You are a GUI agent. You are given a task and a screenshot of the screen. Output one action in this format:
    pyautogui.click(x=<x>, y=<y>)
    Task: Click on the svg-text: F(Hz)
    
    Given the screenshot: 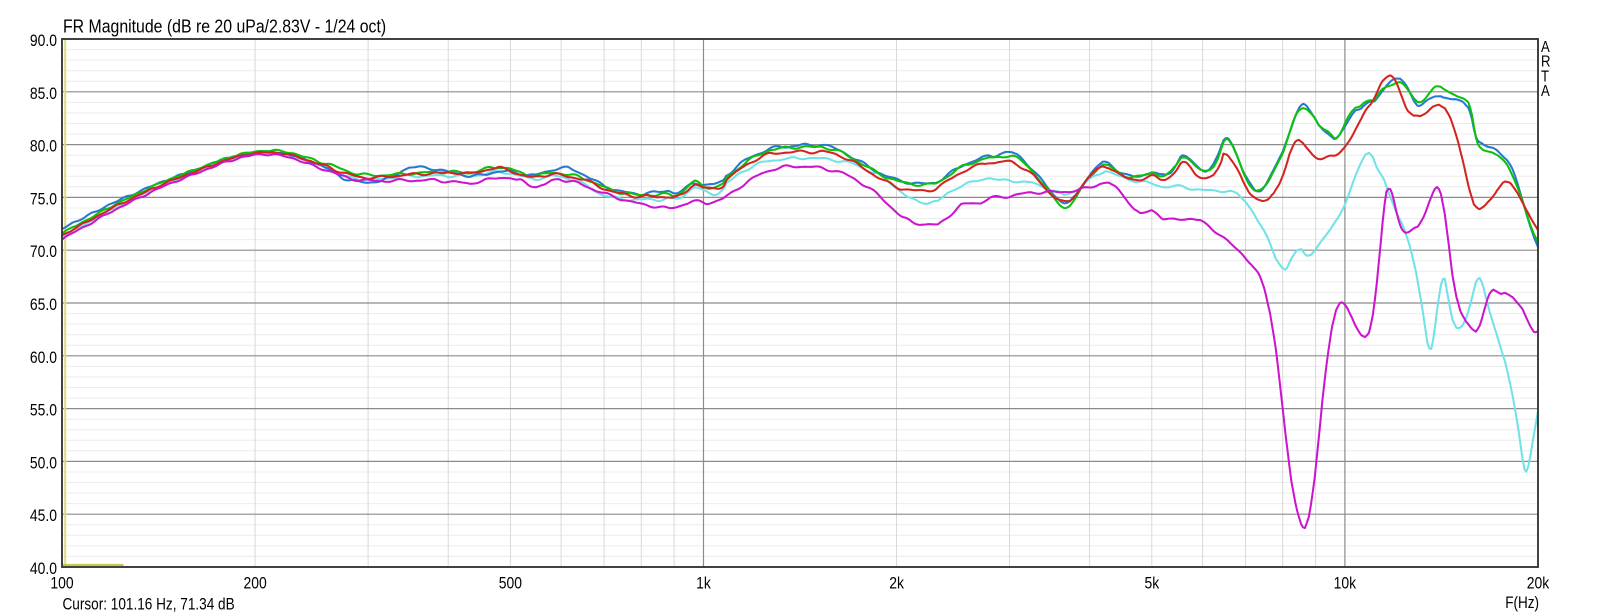 What is the action you would take?
    pyautogui.click(x=1522, y=603)
    